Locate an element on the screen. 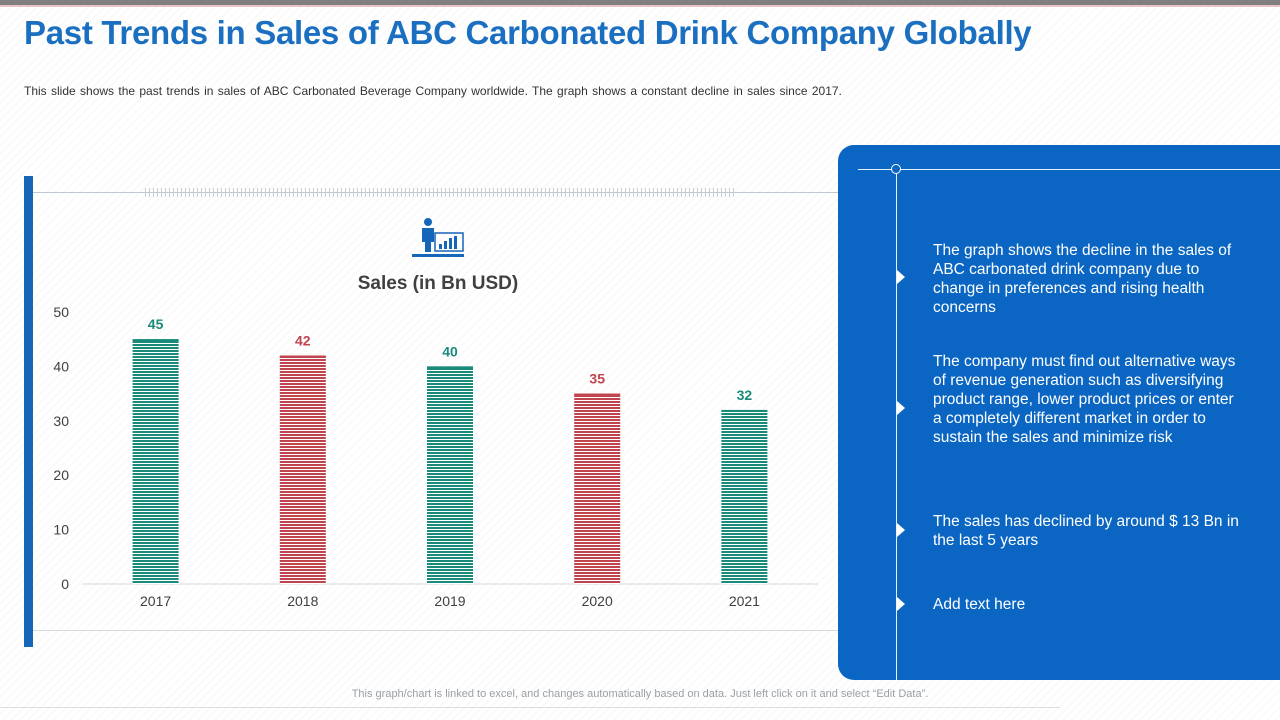 This screenshot has height=720, width=1280. data-label: 42 is located at coordinates (303, 341).